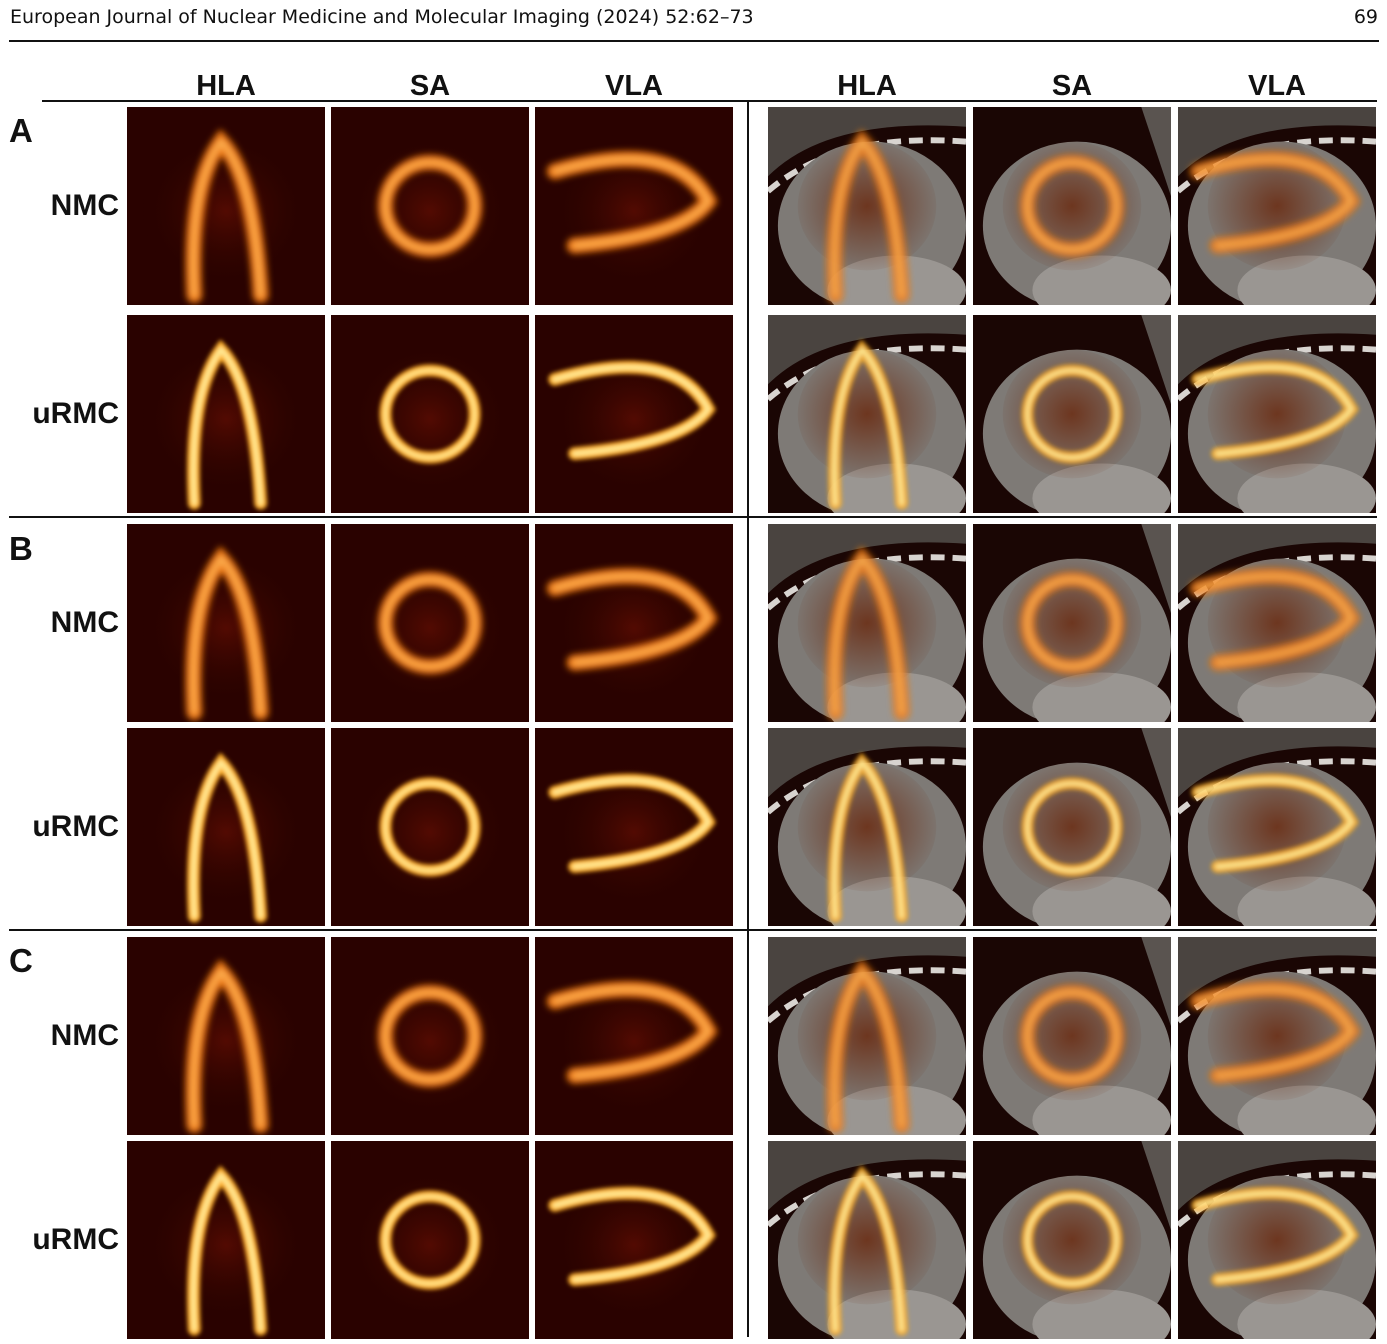  Describe the element at coordinates (1072, 86) in the screenshot. I see `column-label-sa-fused: SA` at that location.